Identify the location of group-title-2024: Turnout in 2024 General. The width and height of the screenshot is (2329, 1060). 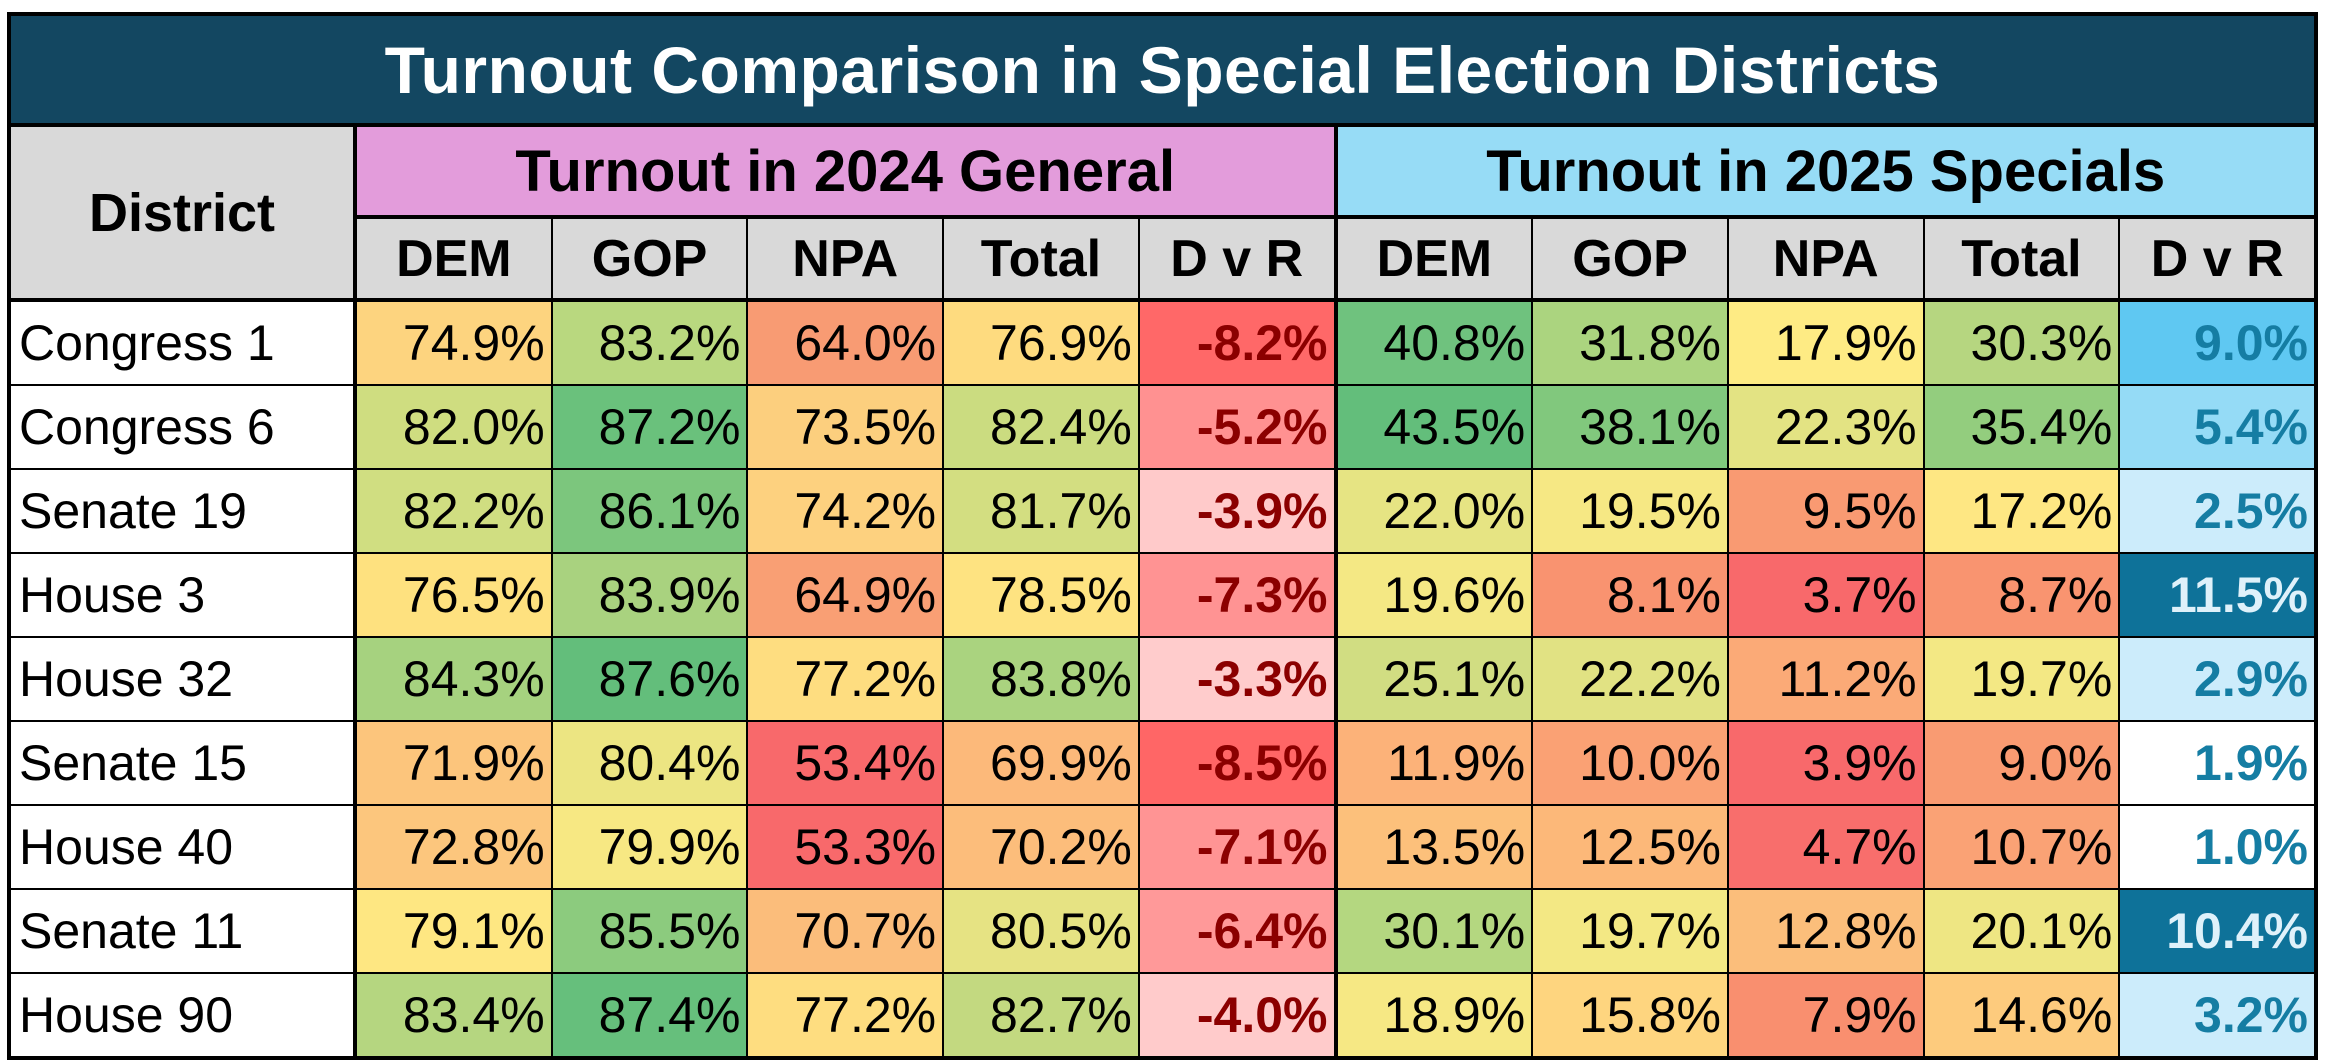
(845, 173).